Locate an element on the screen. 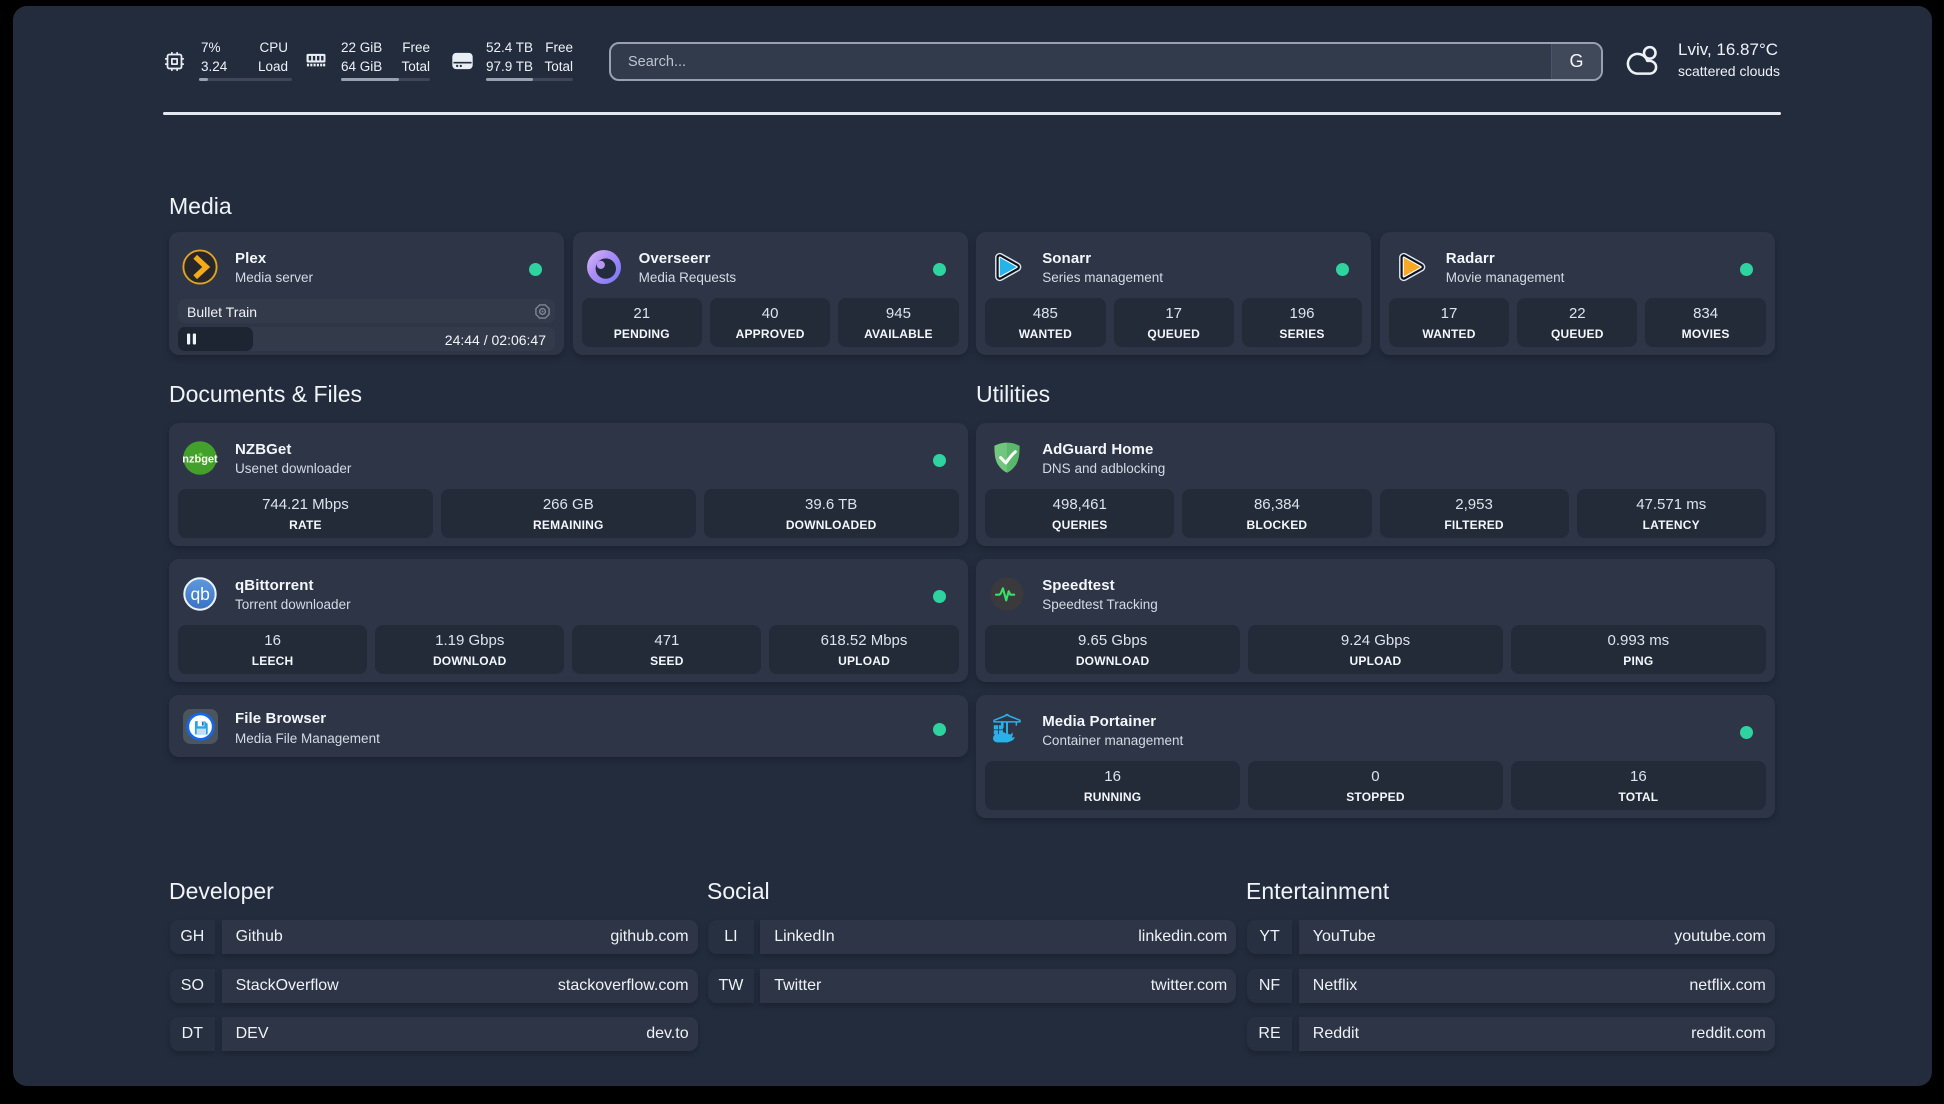 This screenshot has width=1944, height=1104. svg-text: nzbget is located at coordinates (200, 460).